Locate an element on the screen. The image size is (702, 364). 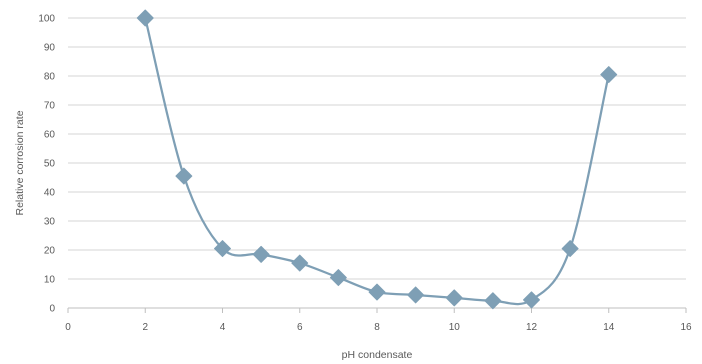
y-tick-label: 0 is located at coordinates (52, 309).